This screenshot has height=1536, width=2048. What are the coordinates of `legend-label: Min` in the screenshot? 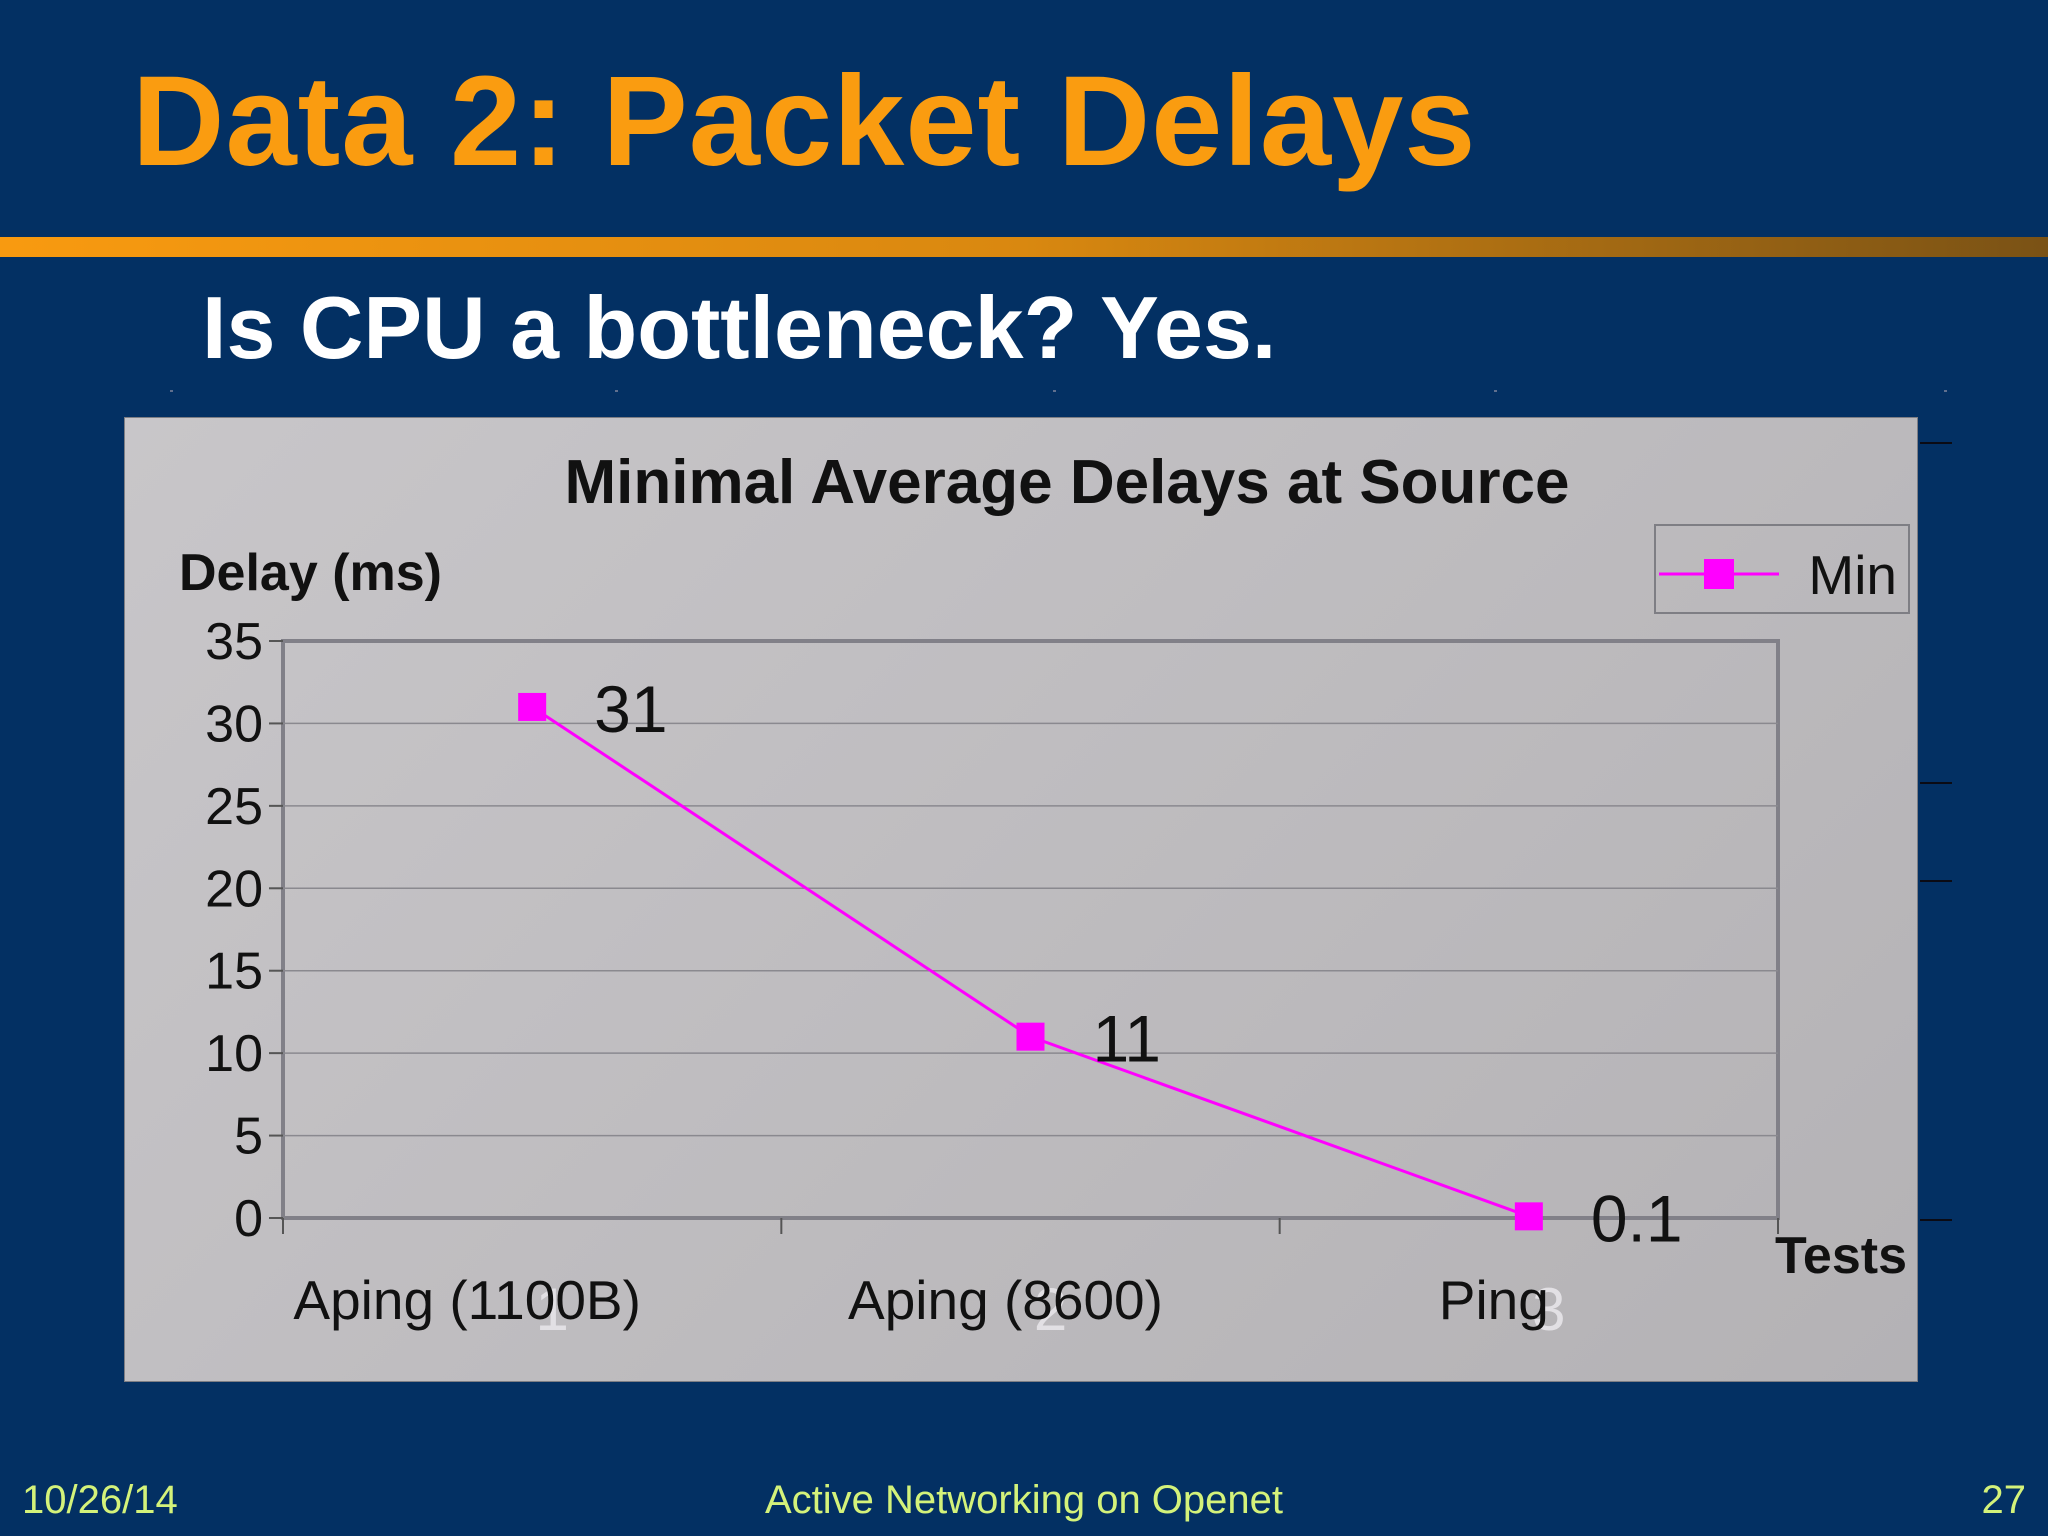 It's located at (1852, 575).